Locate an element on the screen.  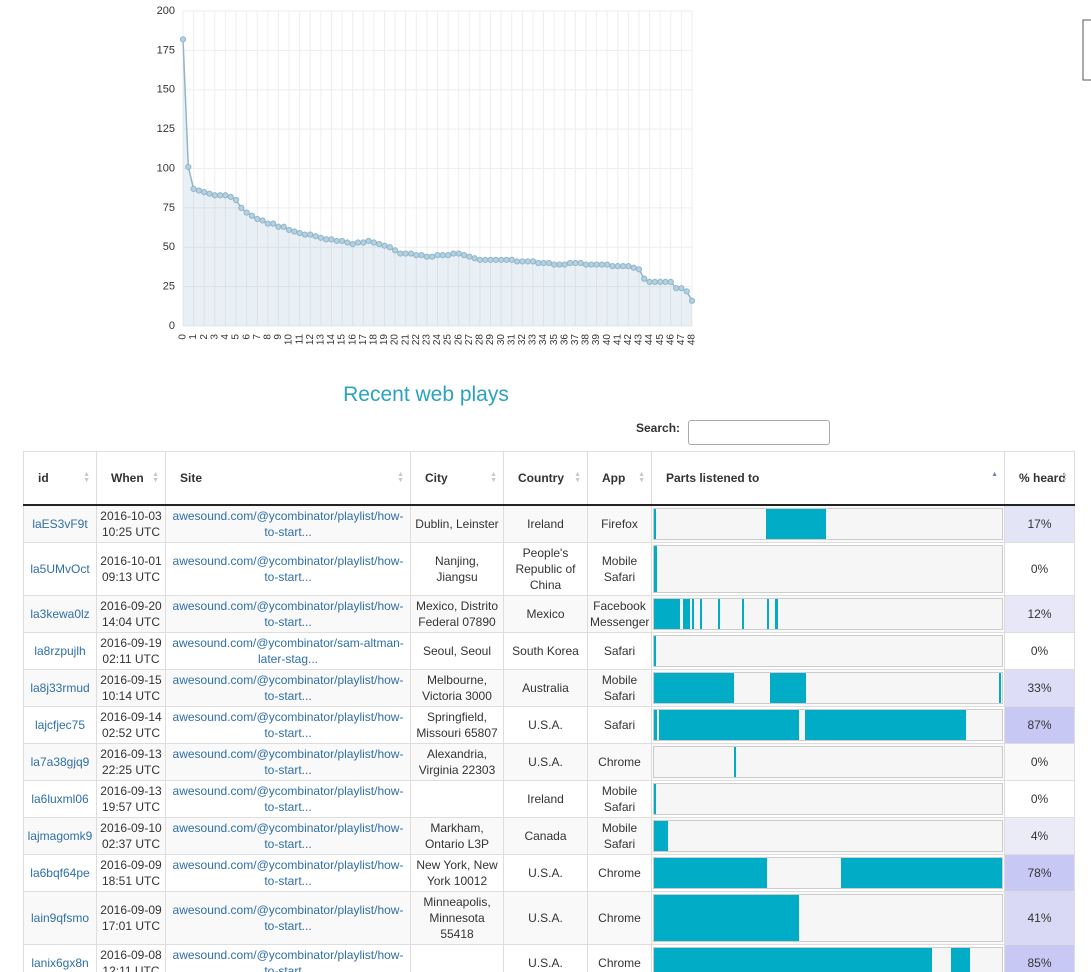
x-tick-label: 2 is located at coordinates (204, 337).